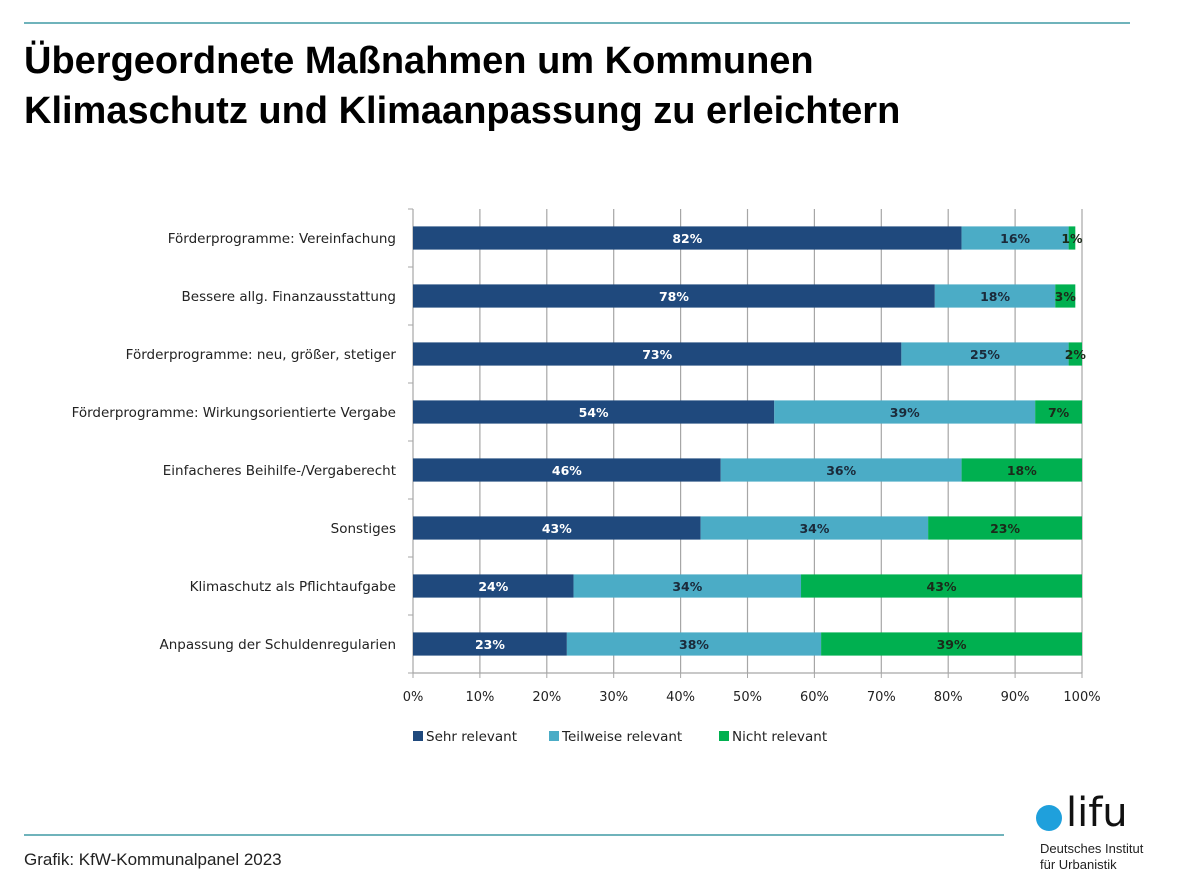 This screenshot has width=1180, height=885. I want to click on logo-wordmark: lifu, so click(1097, 813).